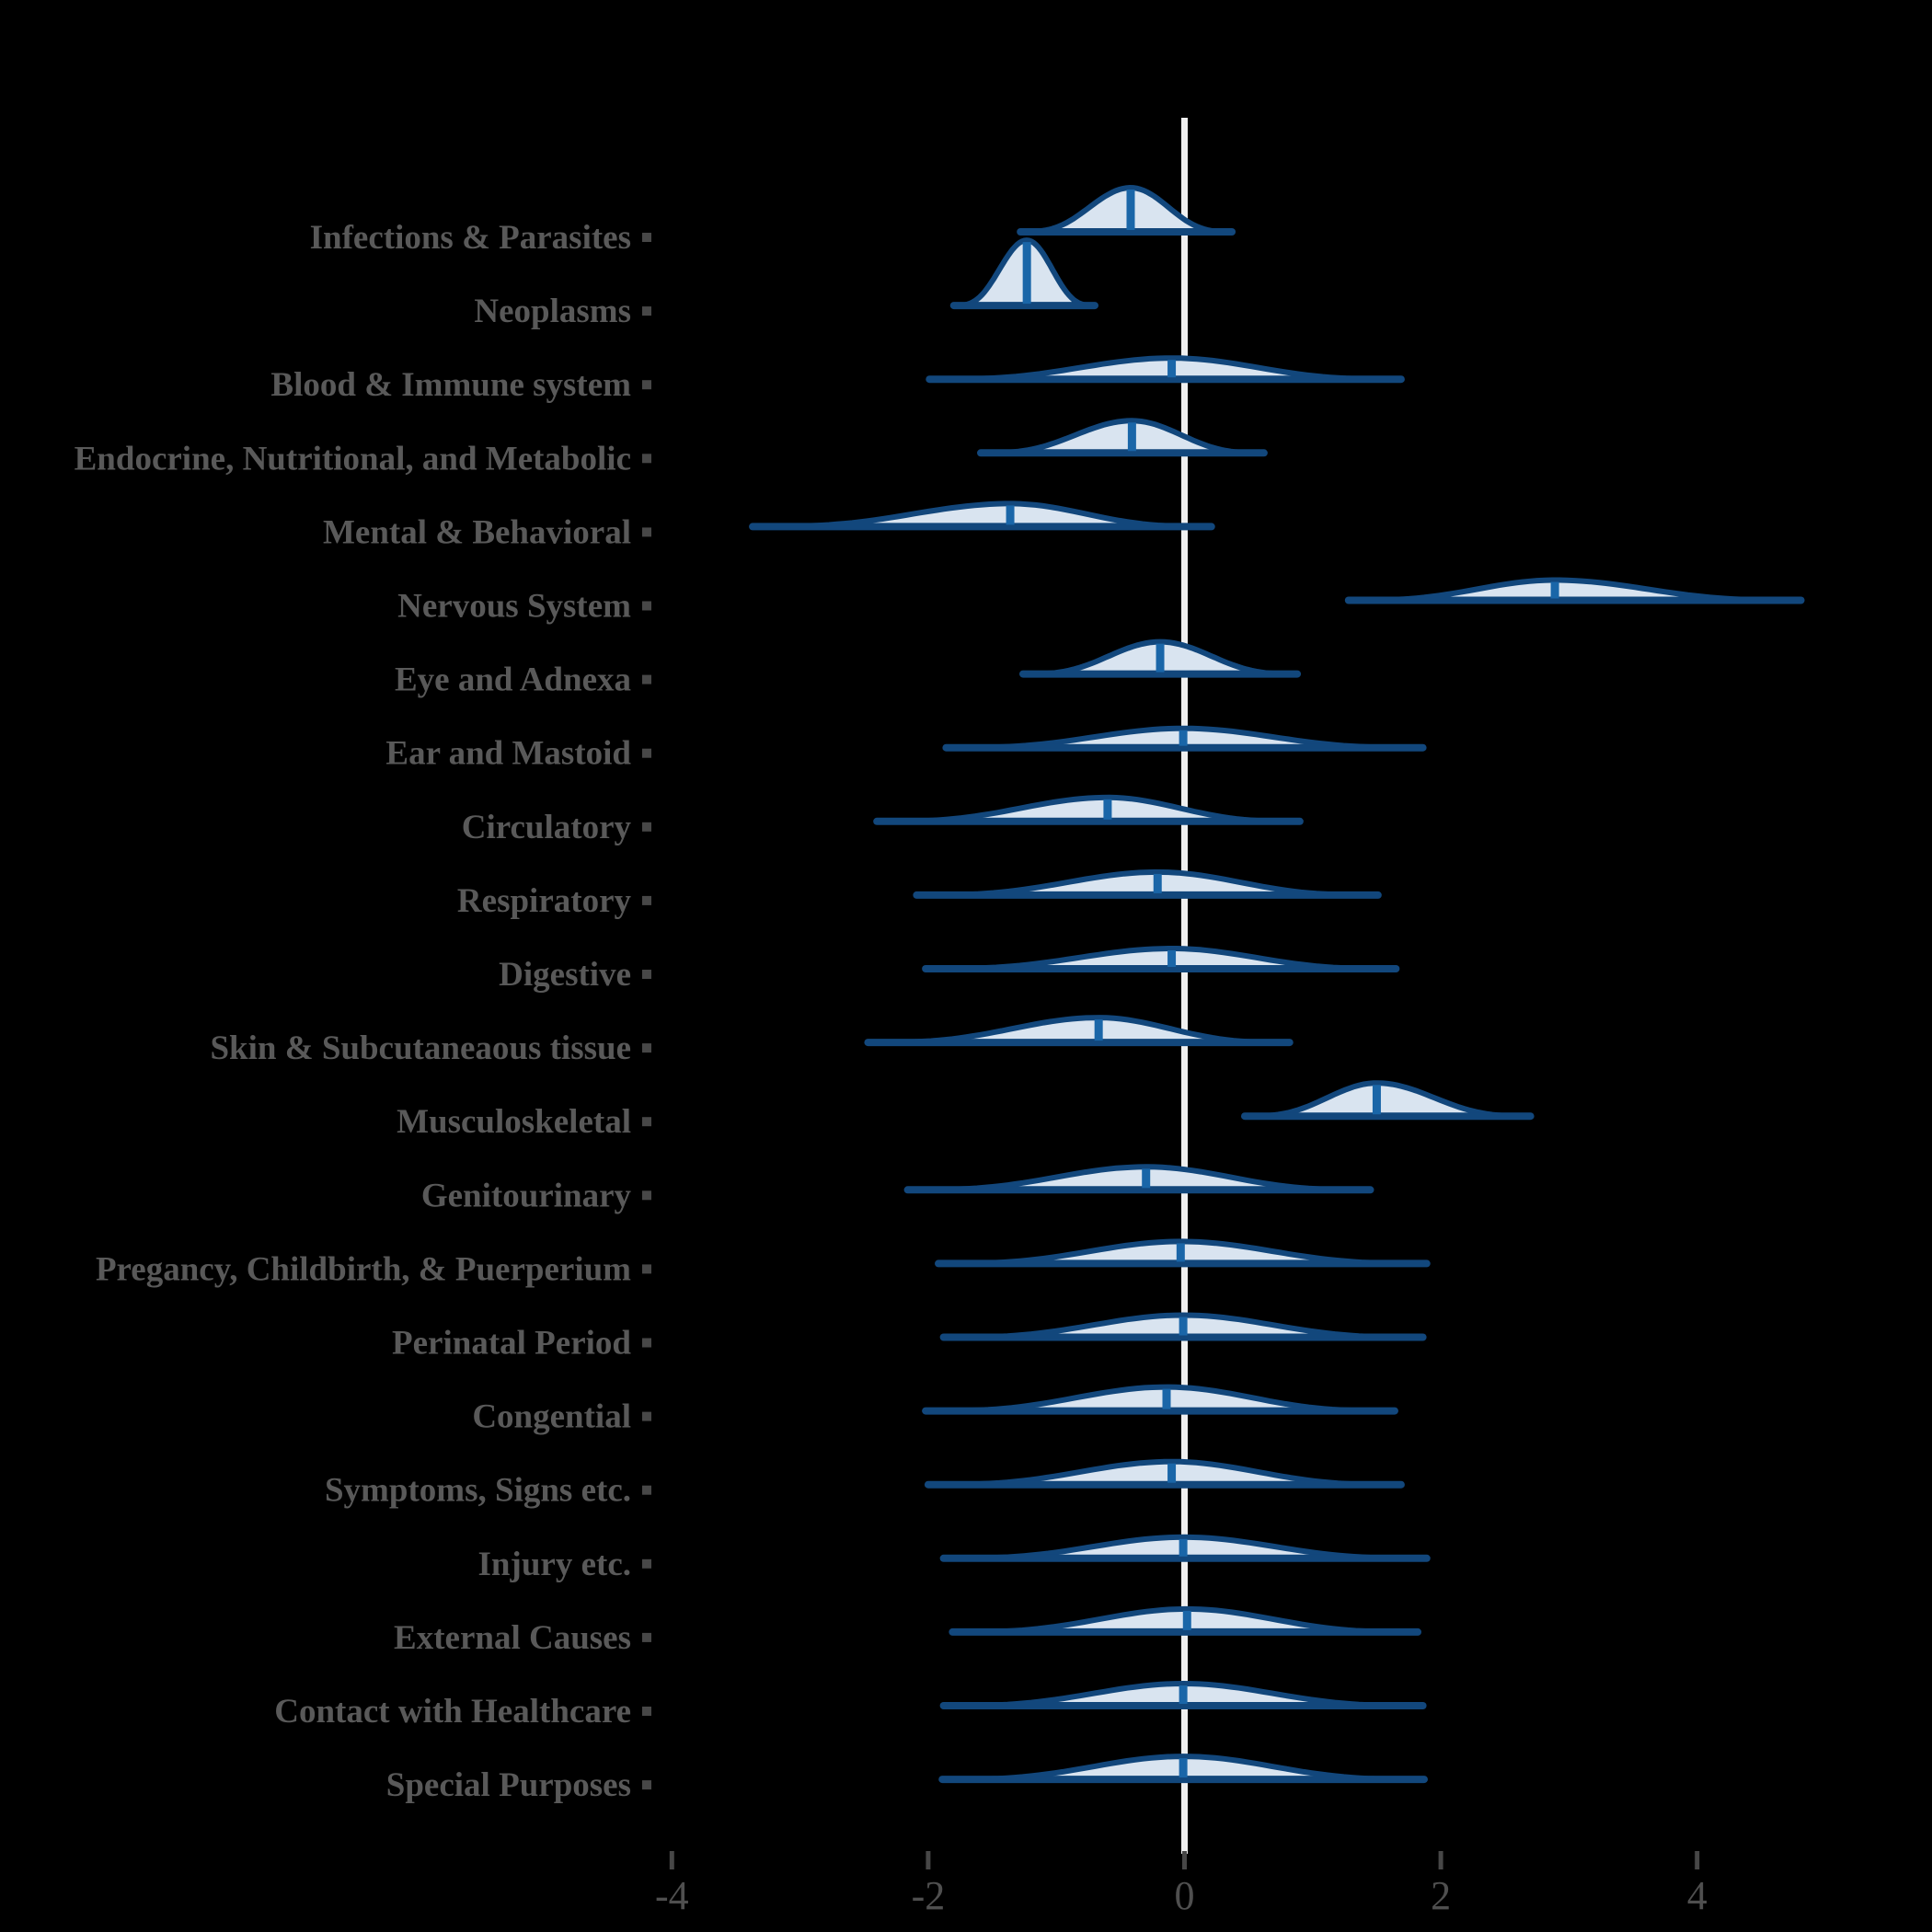 The image size is (1932, 1932). What do you see at coordinates (478, 1491) in the screenshot?
I see `category-label-18: Symptoms, Signs etc.` at bounding box center [478, 1491].